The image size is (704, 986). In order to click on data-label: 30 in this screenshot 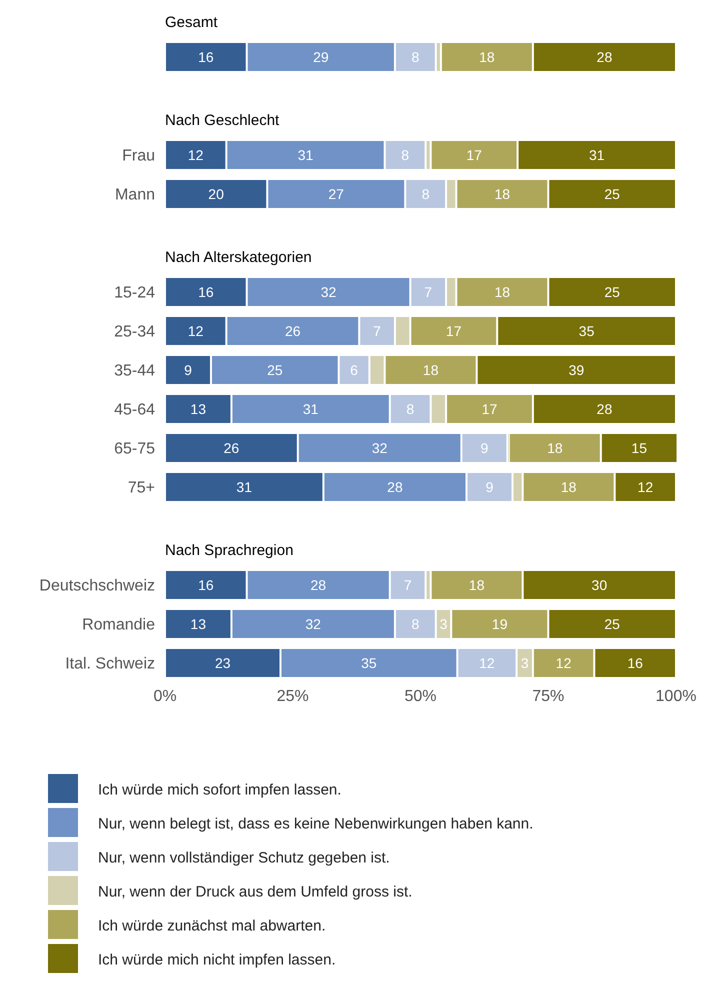, I will do `click(600, 584)`.